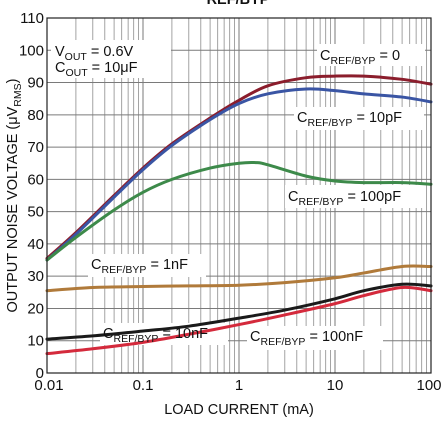 This screenshot has width=443, height=425. What do you see at coordinates (123, 270) in the screenshot?
I see `series-label-ref1nf-subscript: REF/BYP` at bounding box center [123, 270].